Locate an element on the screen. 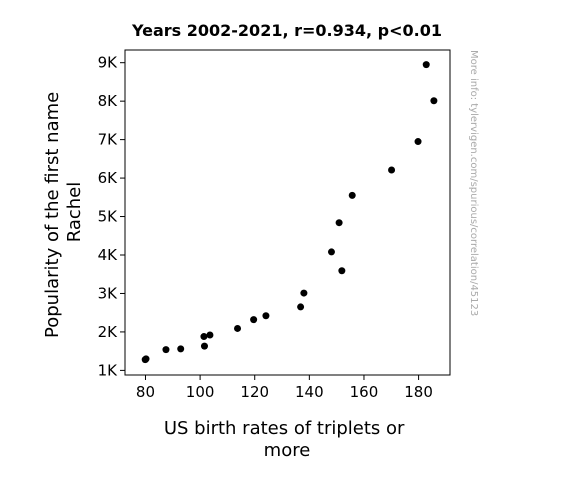 This screenshot has width=575, height=500. y-tick-label: 3K is located at coordinates (108, 293).